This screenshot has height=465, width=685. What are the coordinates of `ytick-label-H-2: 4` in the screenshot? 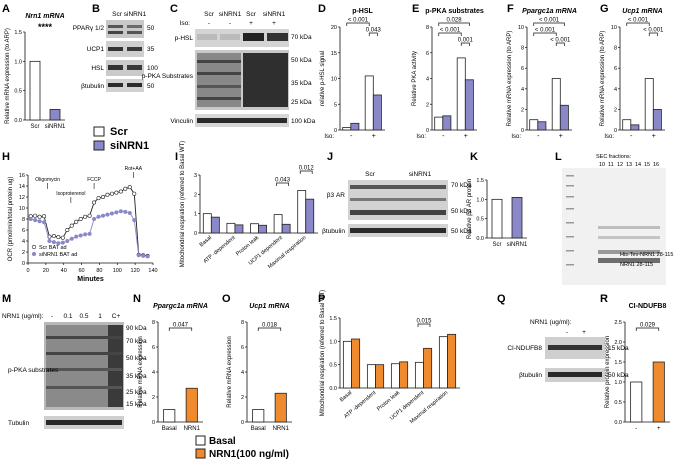 It's located at (23, 242).